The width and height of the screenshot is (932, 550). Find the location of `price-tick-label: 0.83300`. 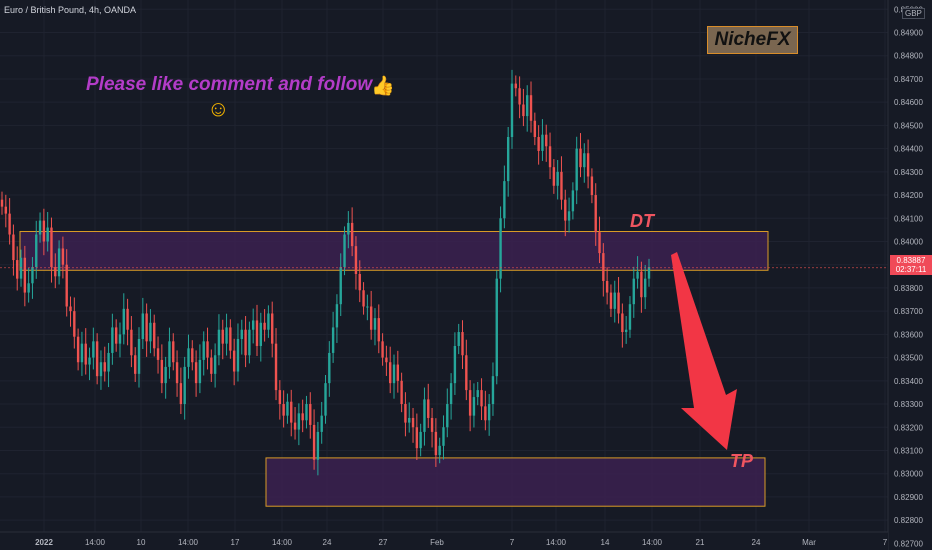

price-tick-label: 0.83300 is located at coordinates (908, 404).